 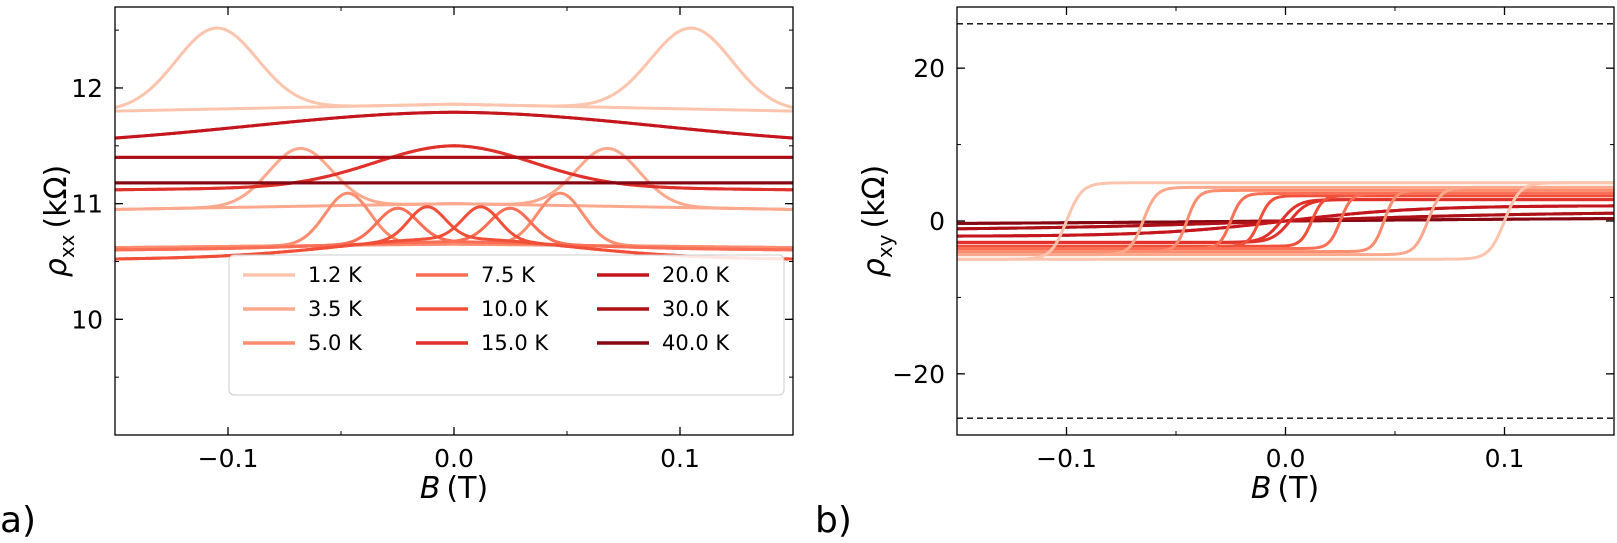 I want to click on legend-label-1: 3.5 K, so click(x=335, y=309).